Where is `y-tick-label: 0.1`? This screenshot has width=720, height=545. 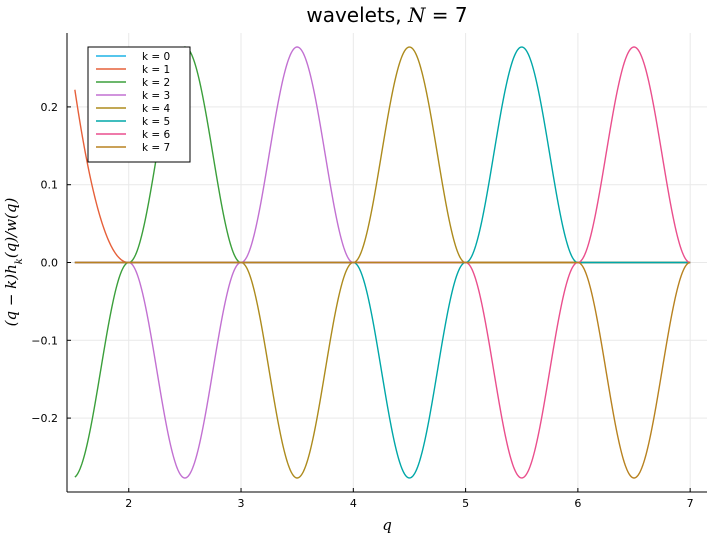 y-tick-label: 0.1 is located at coordinates (50, 185).